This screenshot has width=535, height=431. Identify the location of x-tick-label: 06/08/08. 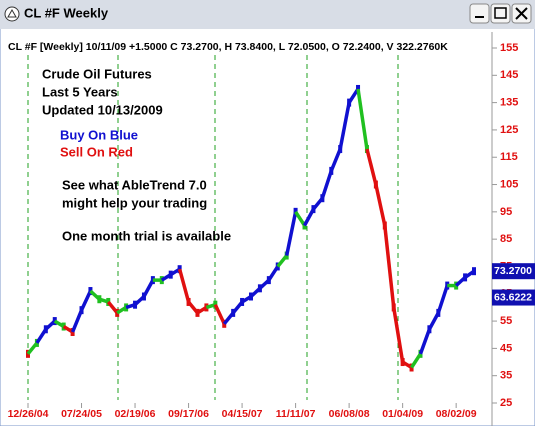
(349, 414).